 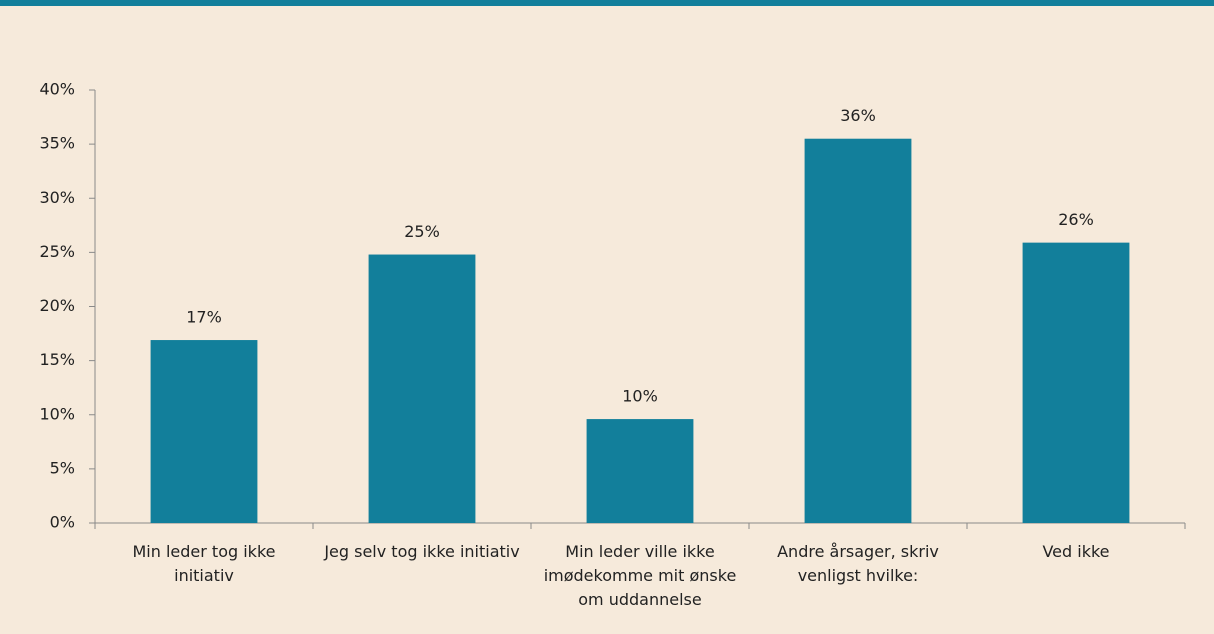 I want to click on y-tick-label: 40%, so click(x=57, y=89).